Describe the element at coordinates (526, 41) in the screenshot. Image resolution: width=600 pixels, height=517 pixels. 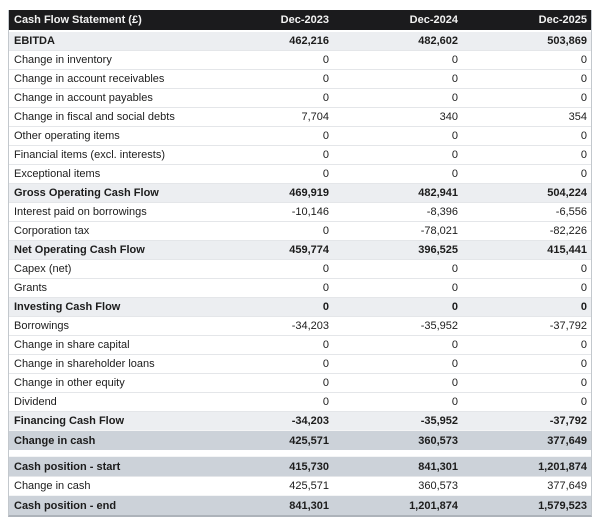
I see `cell-value: 503,869` at that location.